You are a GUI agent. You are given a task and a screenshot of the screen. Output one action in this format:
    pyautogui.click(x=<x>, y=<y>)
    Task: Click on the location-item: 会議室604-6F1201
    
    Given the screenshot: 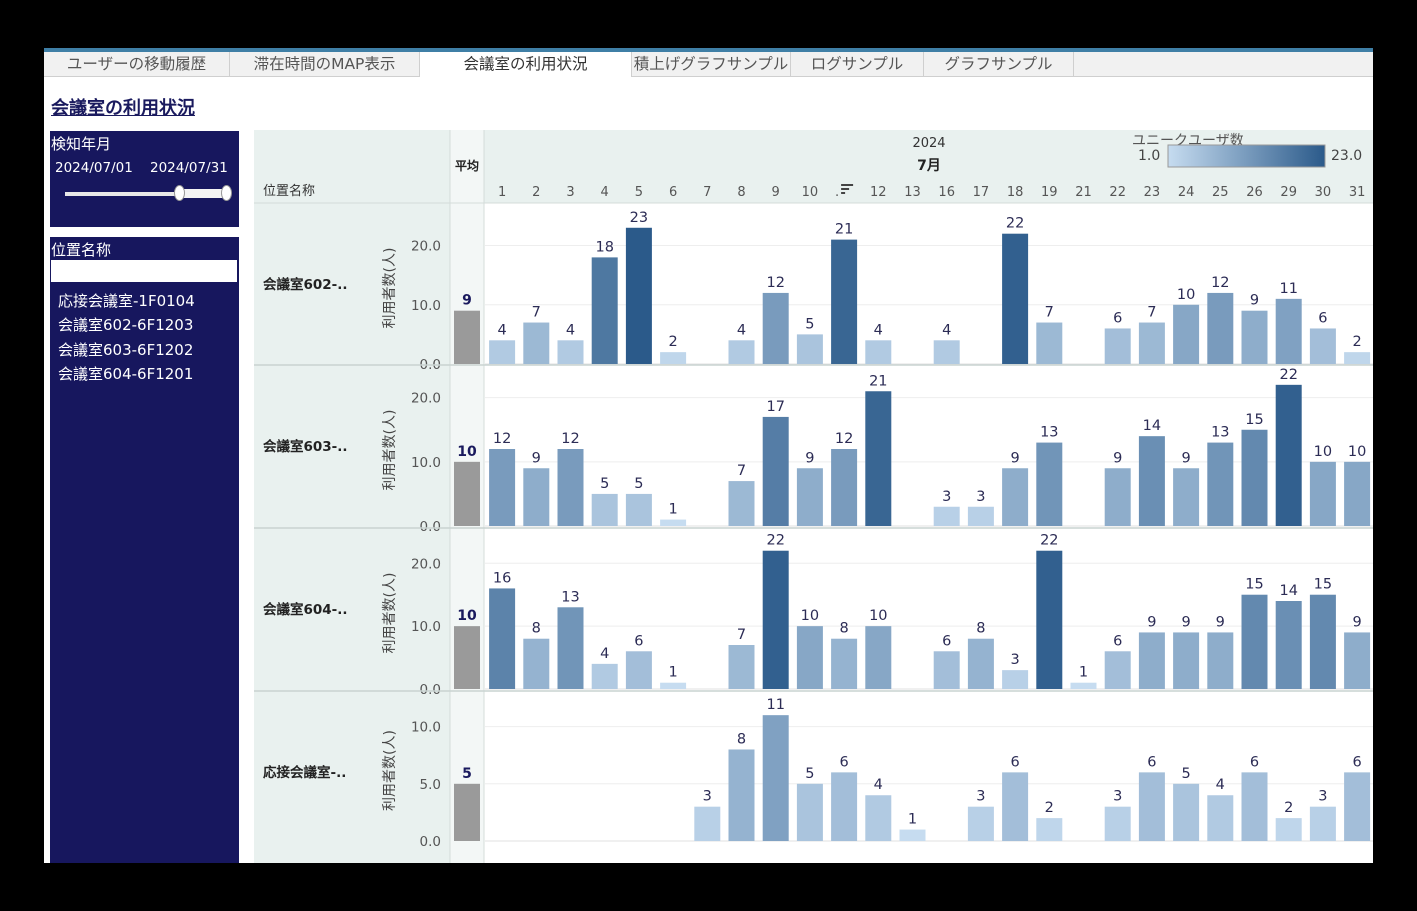 What is the action you would take?
    pyautogui.click(x=126, y=374)
    